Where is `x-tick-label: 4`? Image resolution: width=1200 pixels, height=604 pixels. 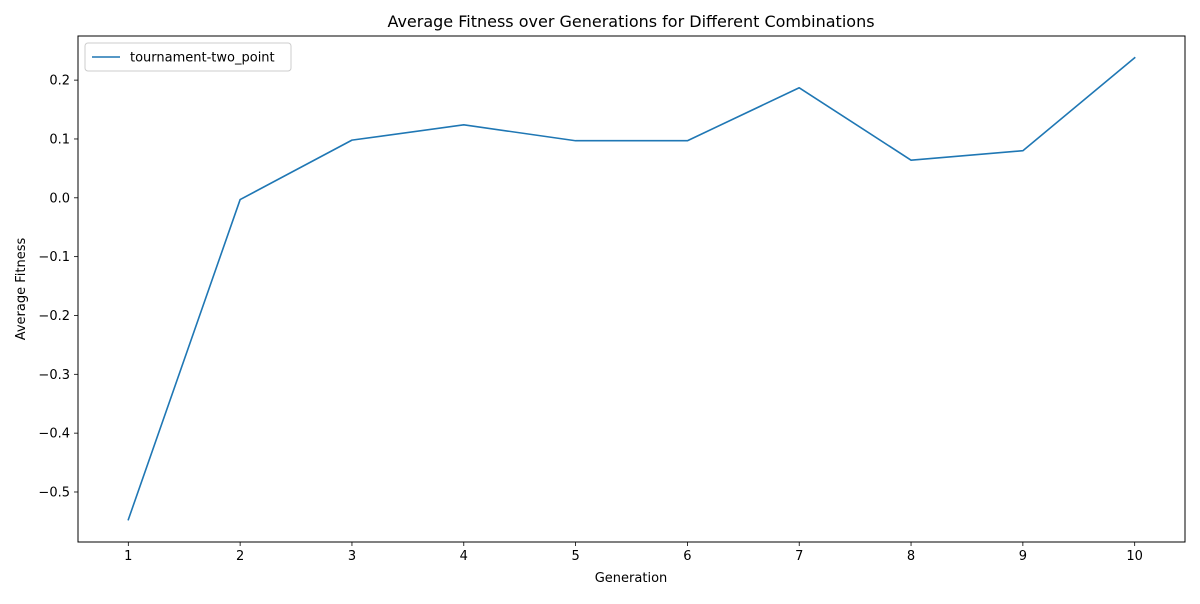 x-tick-label: 4 is located at coordinates (464, 556).